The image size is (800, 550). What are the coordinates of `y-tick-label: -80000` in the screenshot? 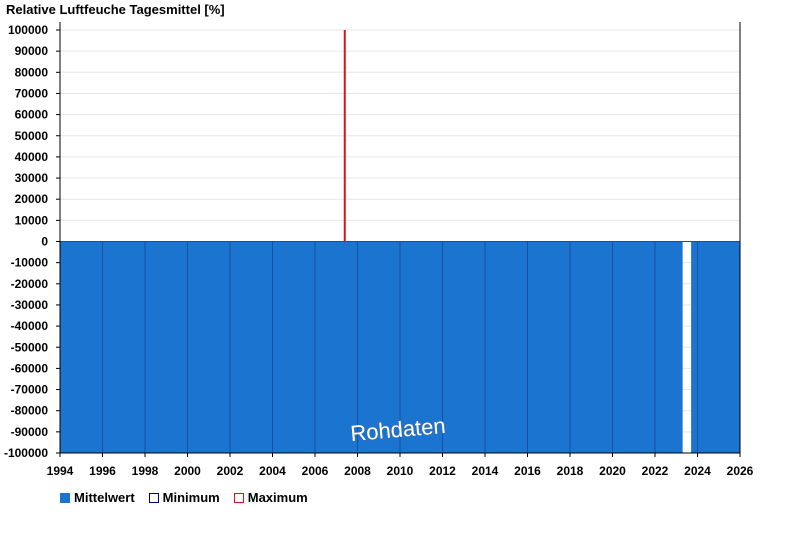 It's located at (30, 411).